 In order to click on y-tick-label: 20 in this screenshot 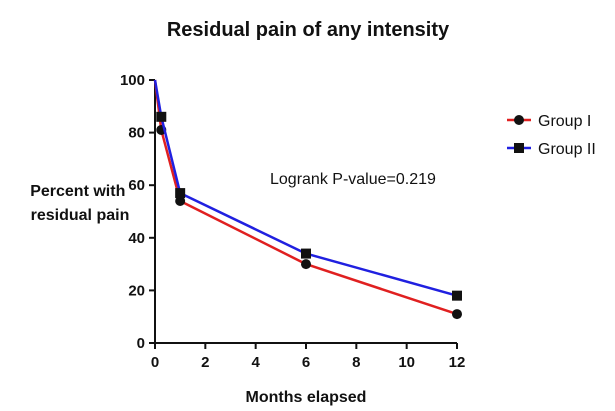, I will do `click(136, 290)`.